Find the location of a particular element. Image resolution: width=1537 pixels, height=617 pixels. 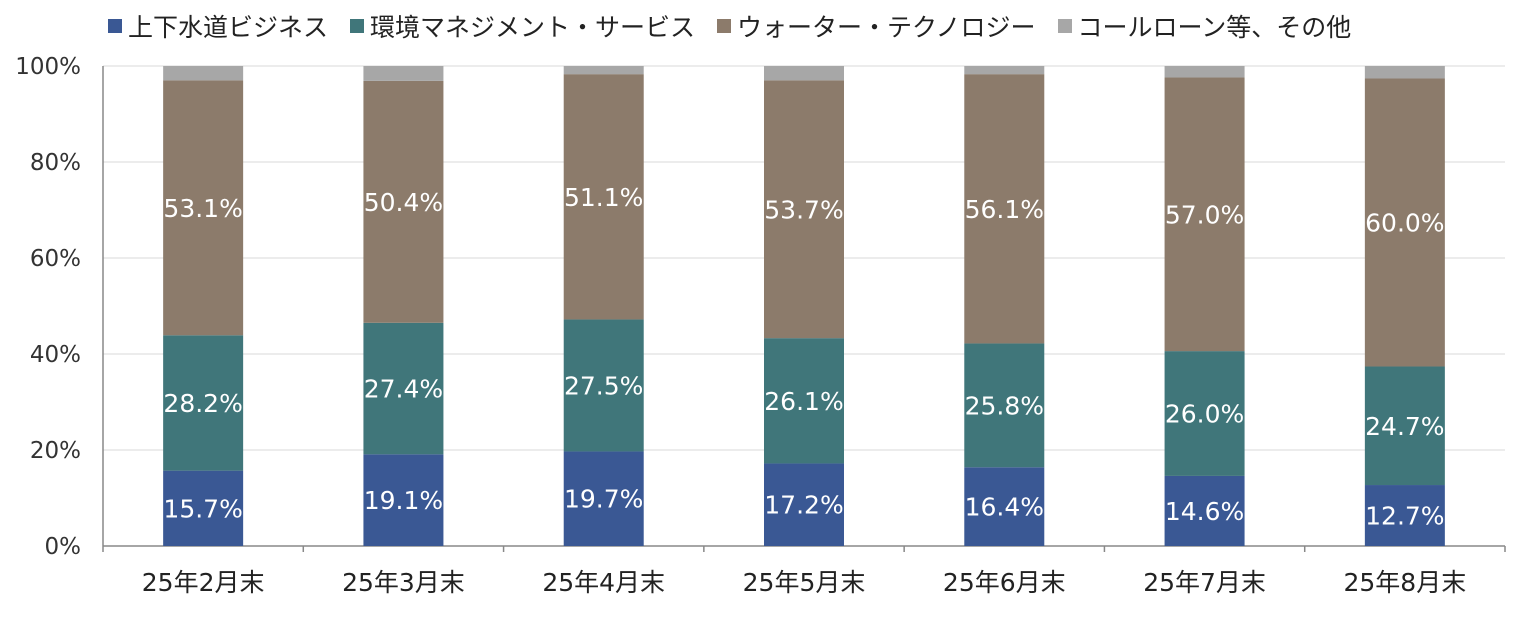

y-tick-label: 40% is located at coordinates (55, 355).